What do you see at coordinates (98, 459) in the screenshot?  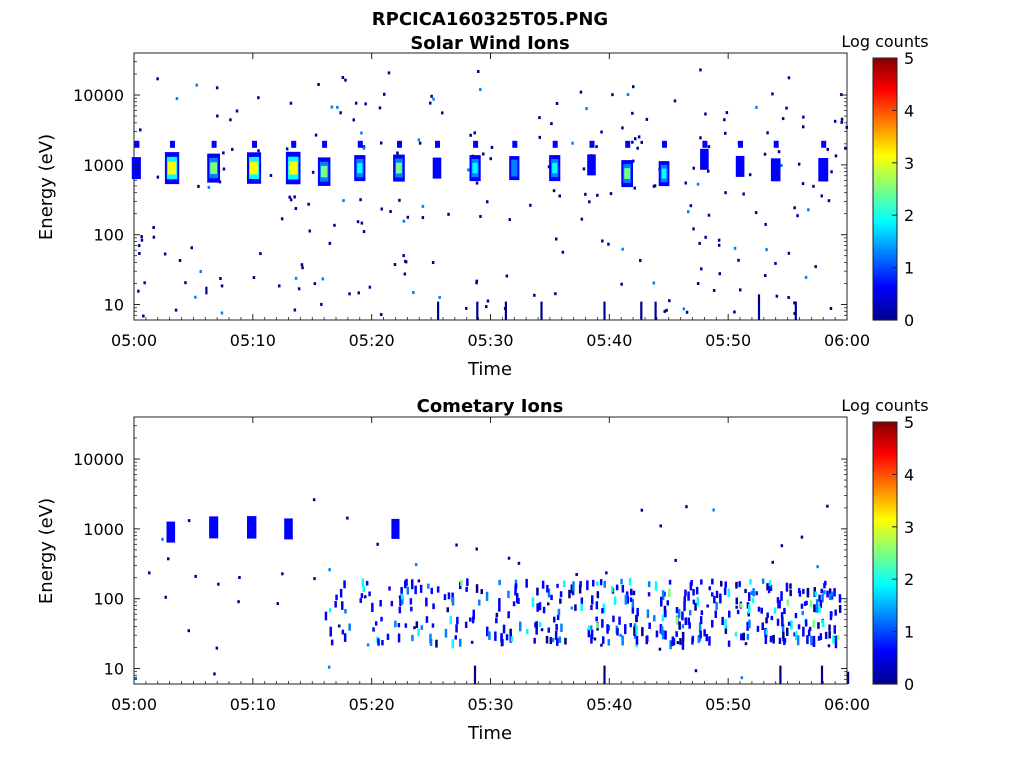 I see `y-tick-label: 10000` at bounding box center [98, 459].